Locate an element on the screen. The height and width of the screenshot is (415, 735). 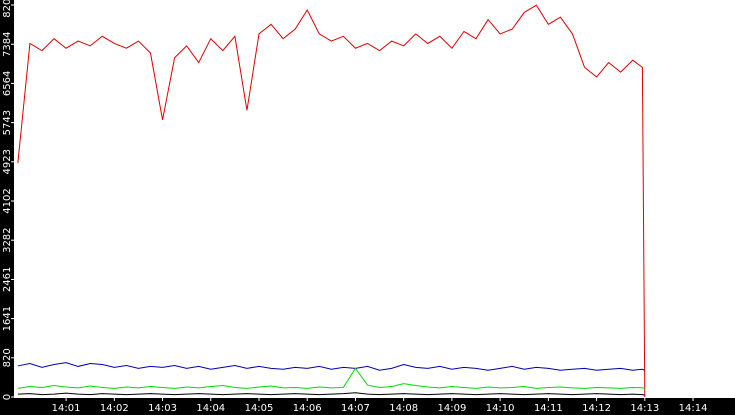
x-tick-label: 14:05 is located at coordinates (259, 408).